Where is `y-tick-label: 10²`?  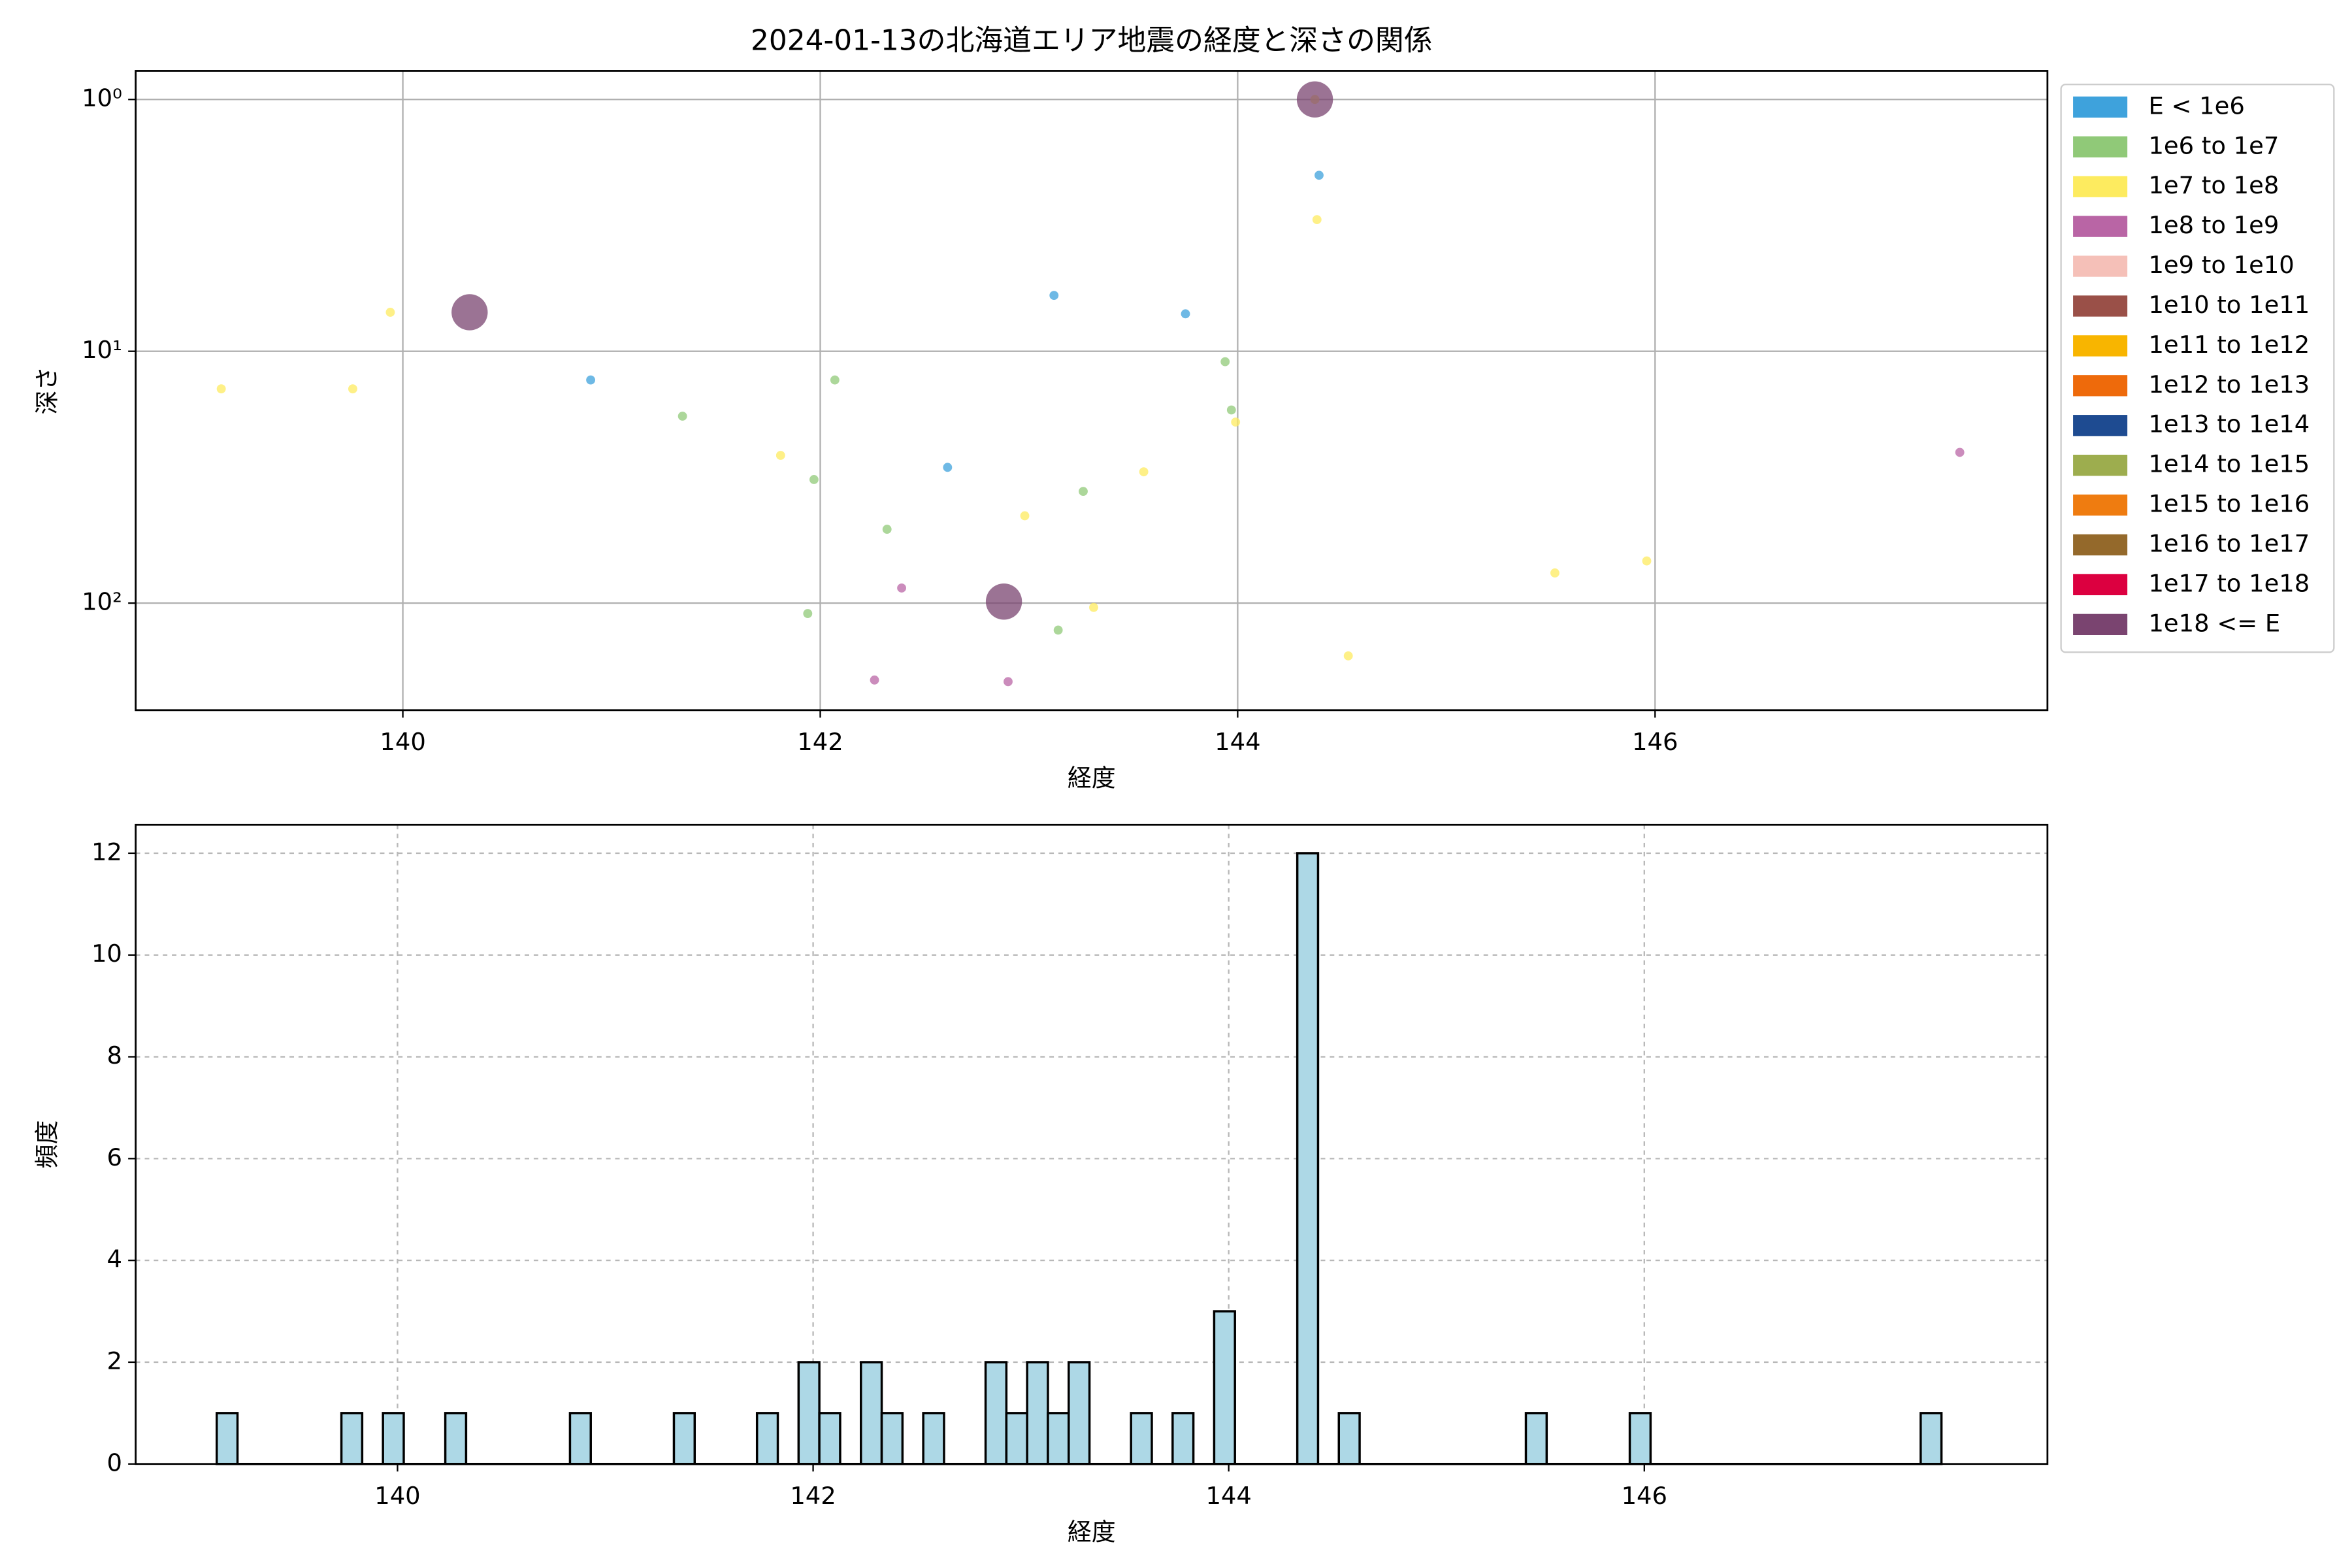
y-tick-label: 10² is located at coordinates (102, 602).